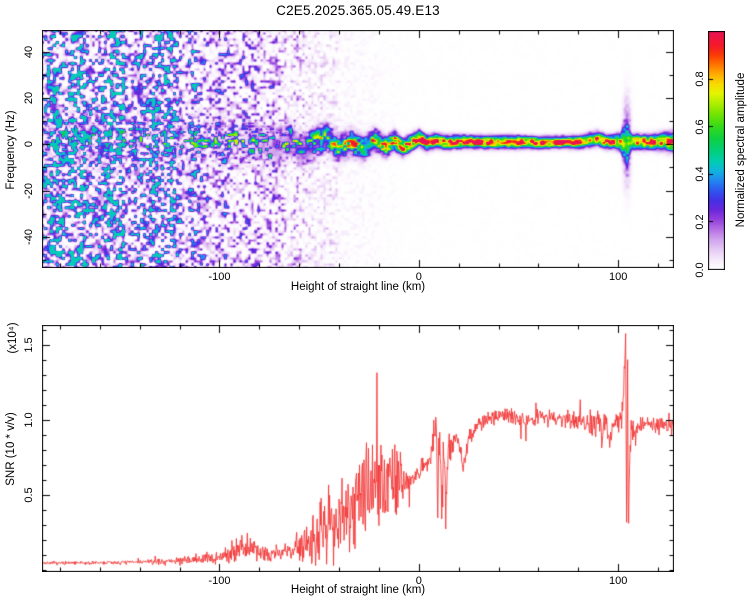 This screenshot has height=600, width=750. Describe the element at coordinates (358, 10) in the screenshot. I see `plot-title: C2E5.2025.365.05.49.E13` at that location.